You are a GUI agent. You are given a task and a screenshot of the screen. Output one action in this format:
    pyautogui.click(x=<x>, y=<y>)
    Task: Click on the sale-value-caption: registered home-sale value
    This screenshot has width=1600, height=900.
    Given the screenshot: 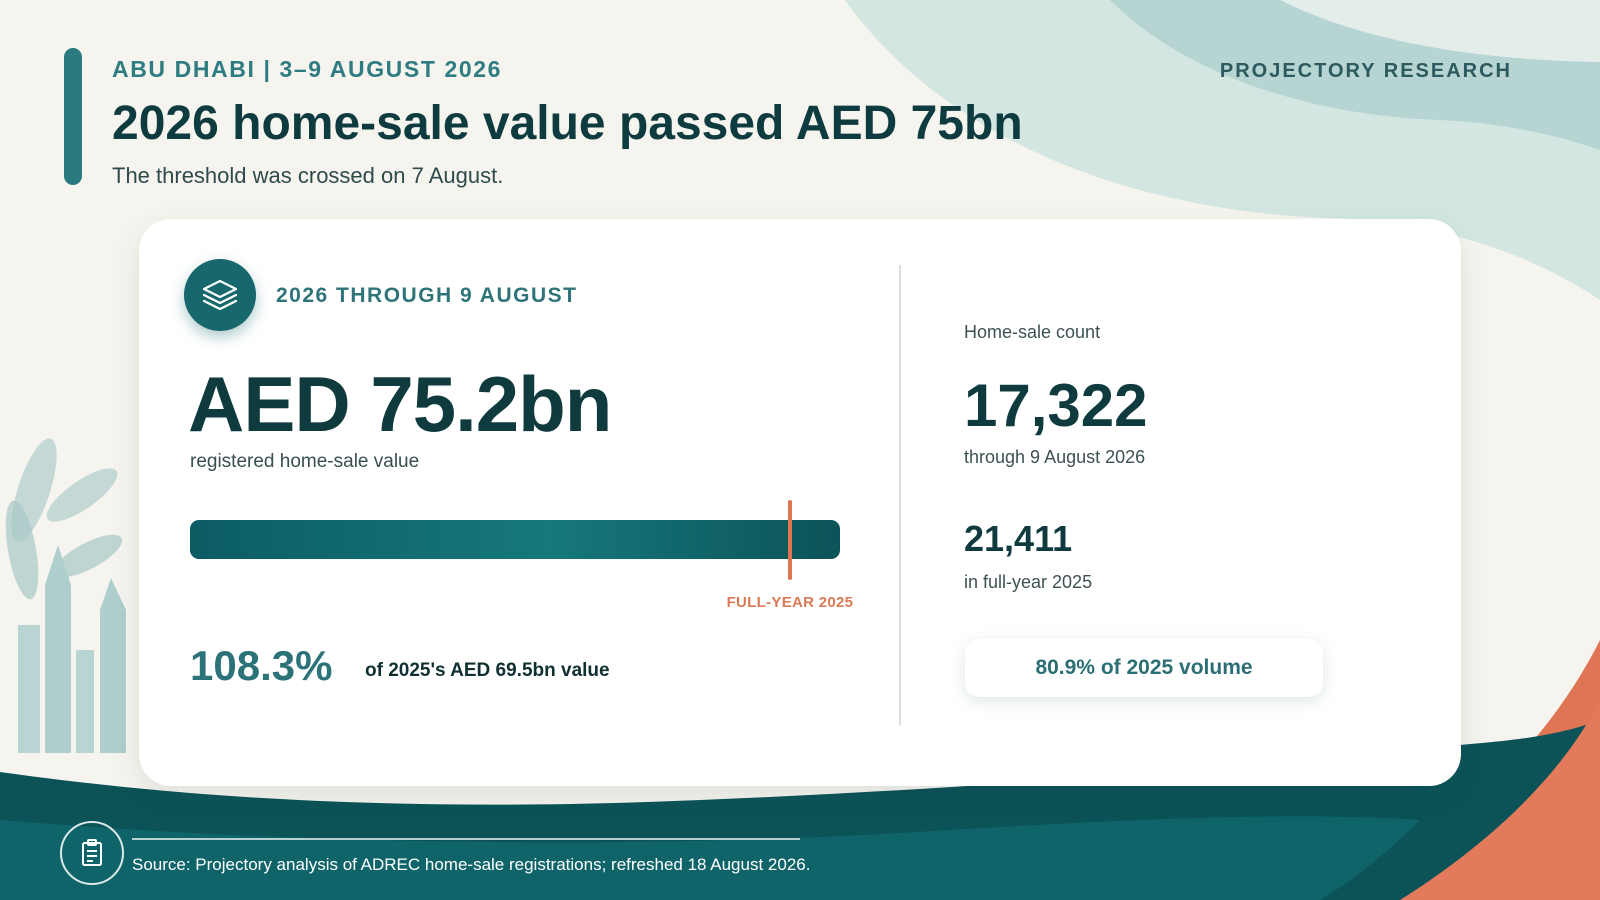 What is the action you would take?
    pyautogui.click(x=305, y=461)
    